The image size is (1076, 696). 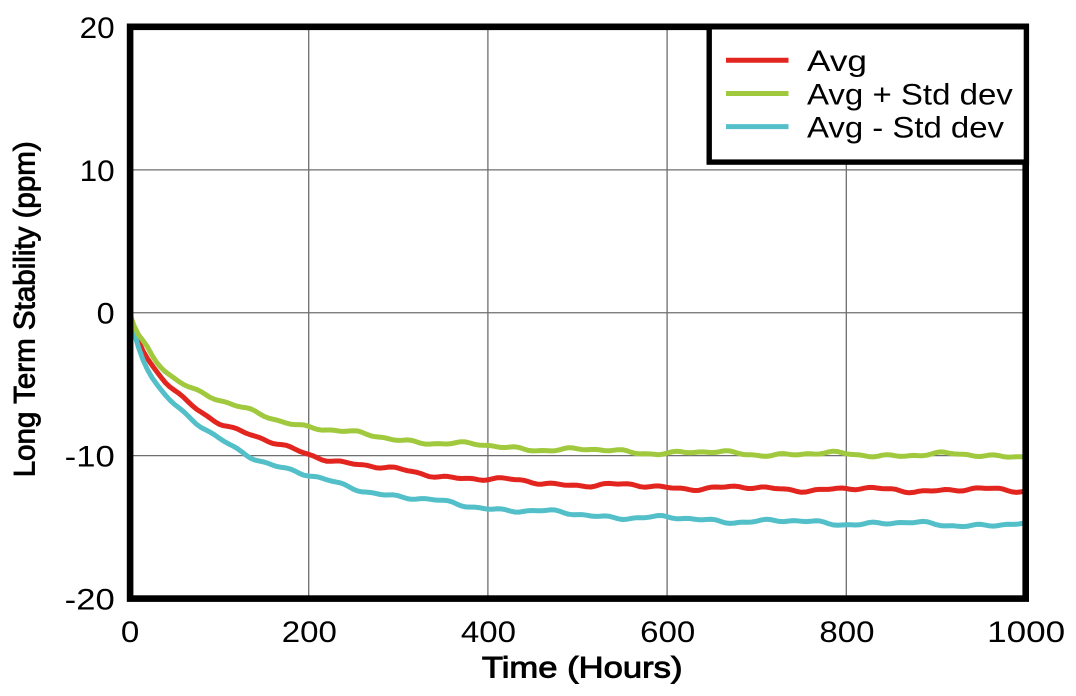 I want to click on svg-text: Avg - Std dev, so click(x=905, y=128).